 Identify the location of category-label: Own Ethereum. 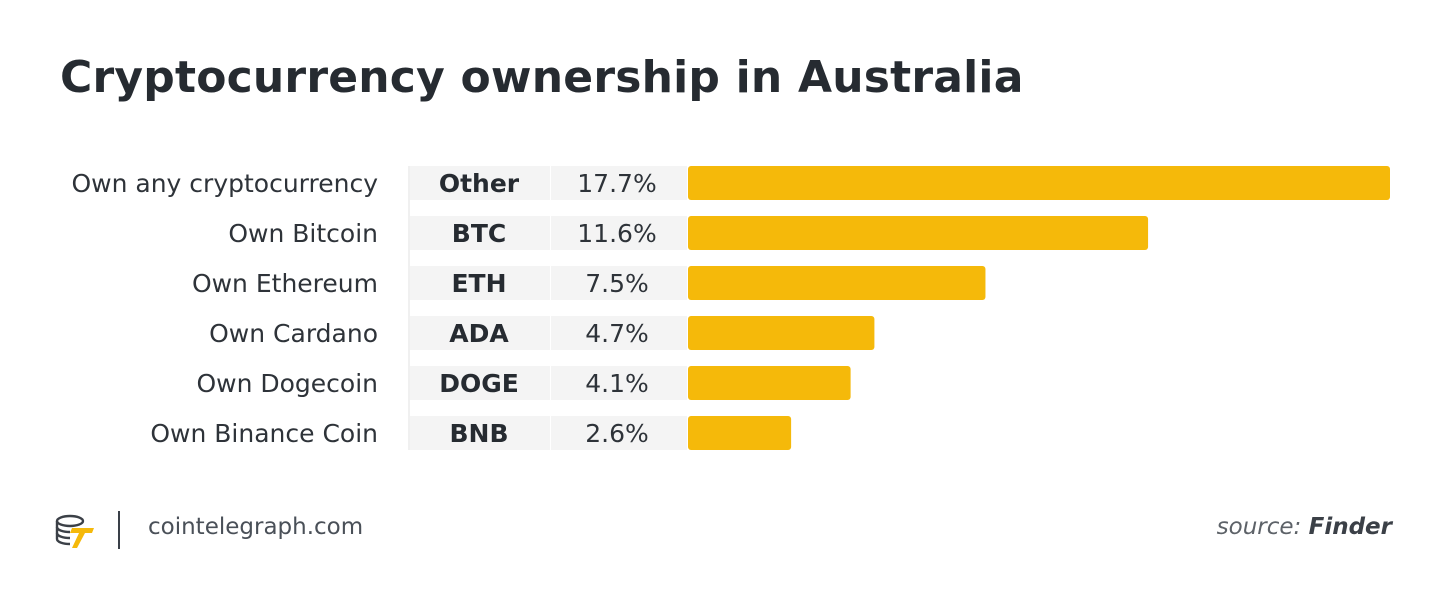
(285, 283).